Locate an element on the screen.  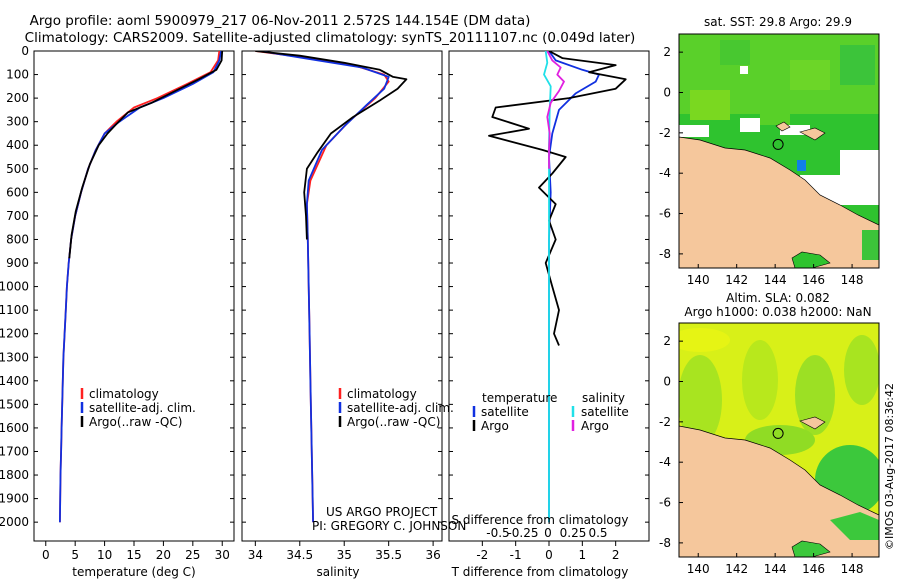
depth-tick-label: 1800 is located at coordinates (14, 475).